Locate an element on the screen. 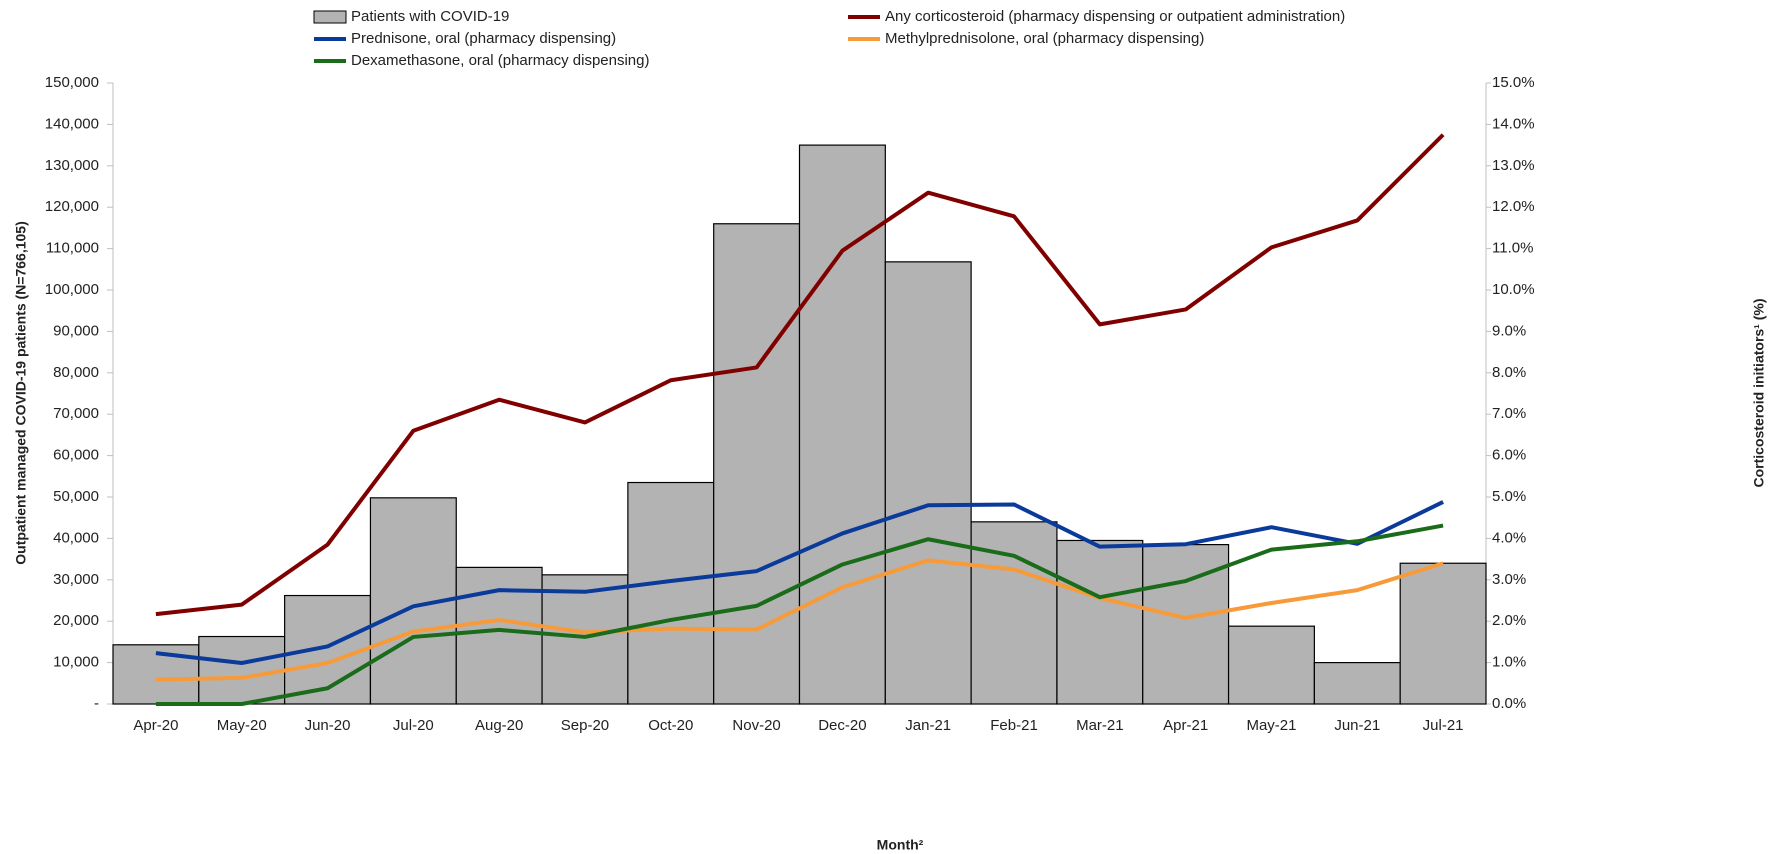 Image resolution: width=1771 pixels, height=854 pixels. legend-swatch is located at coordinates (330, 17).